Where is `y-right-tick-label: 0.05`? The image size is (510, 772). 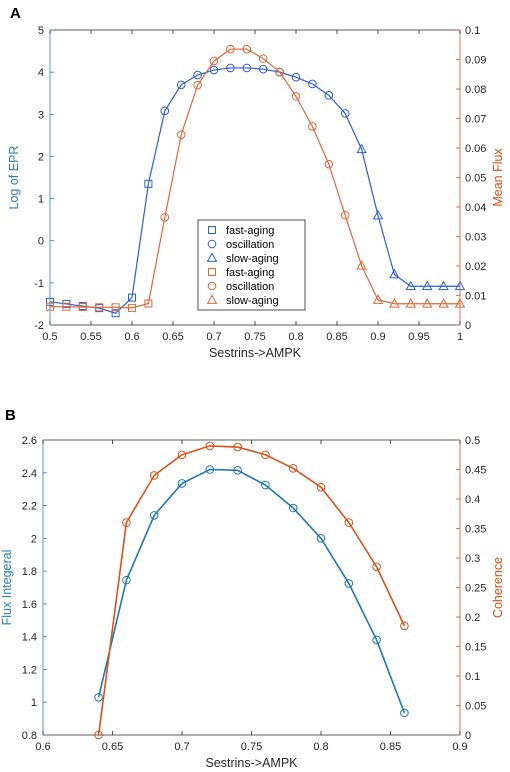
y-right-tick-label: 0.05 is located at coordinates (475, 179).